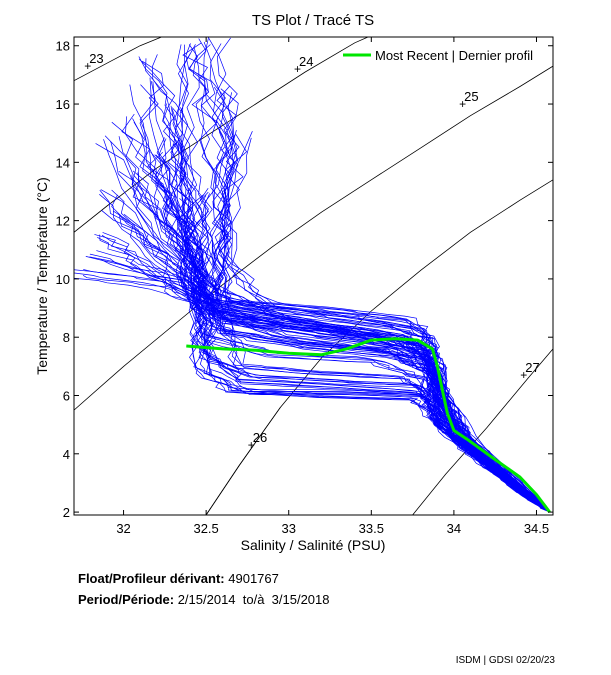 This screenshot has width=611, height=675. I want to click on y-tick-label: 6, so click(66, 396).